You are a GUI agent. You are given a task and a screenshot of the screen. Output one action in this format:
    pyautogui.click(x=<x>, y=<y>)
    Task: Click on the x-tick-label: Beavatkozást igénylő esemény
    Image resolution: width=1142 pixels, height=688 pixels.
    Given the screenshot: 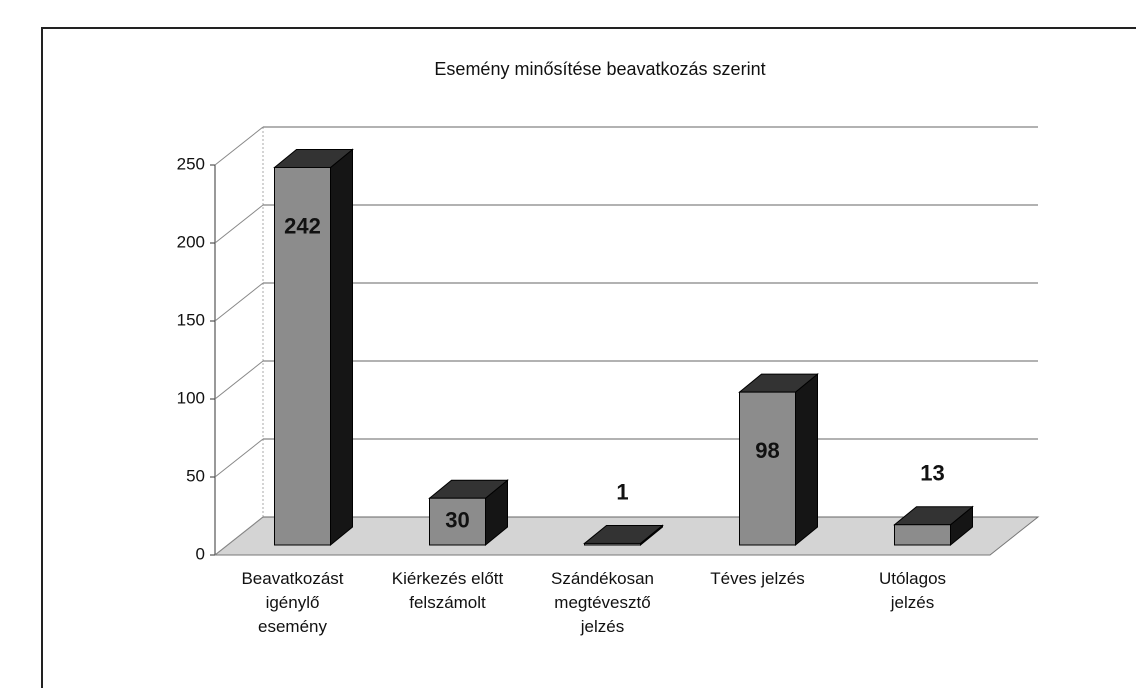 What is the action you would take?
    pyautogui.click(x=292, y=602)
    